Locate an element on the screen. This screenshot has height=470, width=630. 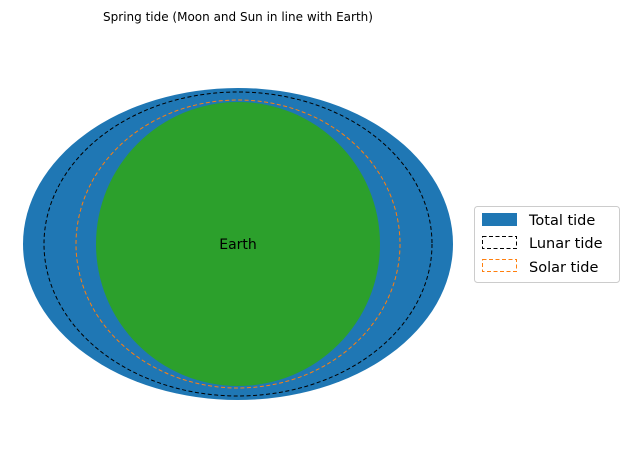
legend: Total tide Lunar tide Solar tide is located at coordinates (547, 244).